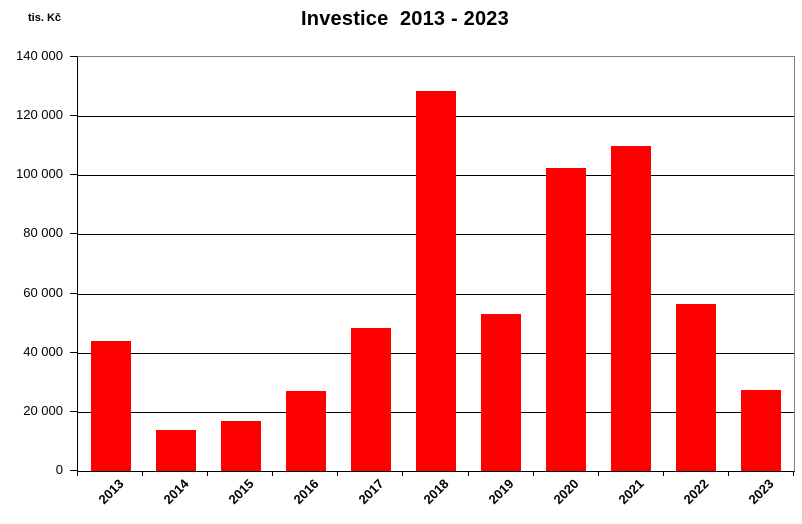  What do you see at coordinates (39, 174) in the screenshot?
I see `y-tick-label-100000: 100 000` at bounding box center [39, 174].